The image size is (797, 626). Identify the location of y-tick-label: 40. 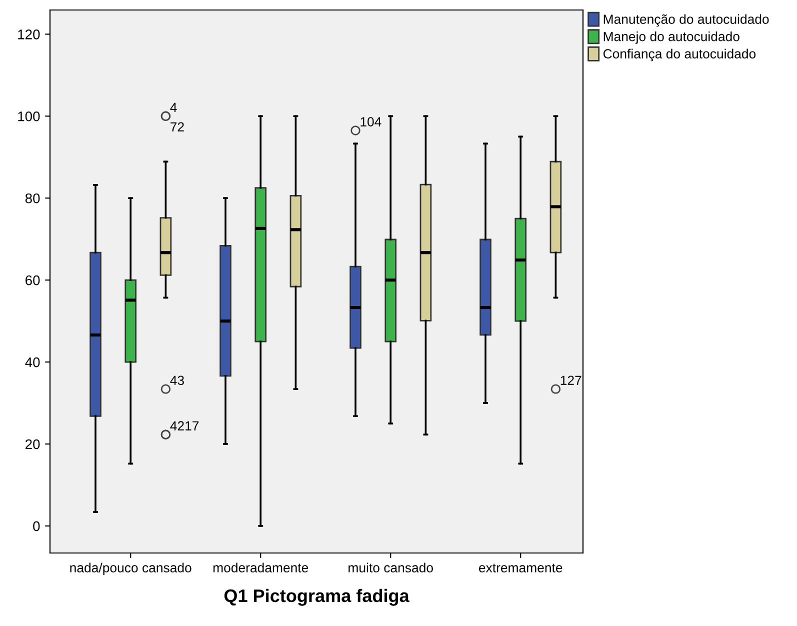
(32, 362).